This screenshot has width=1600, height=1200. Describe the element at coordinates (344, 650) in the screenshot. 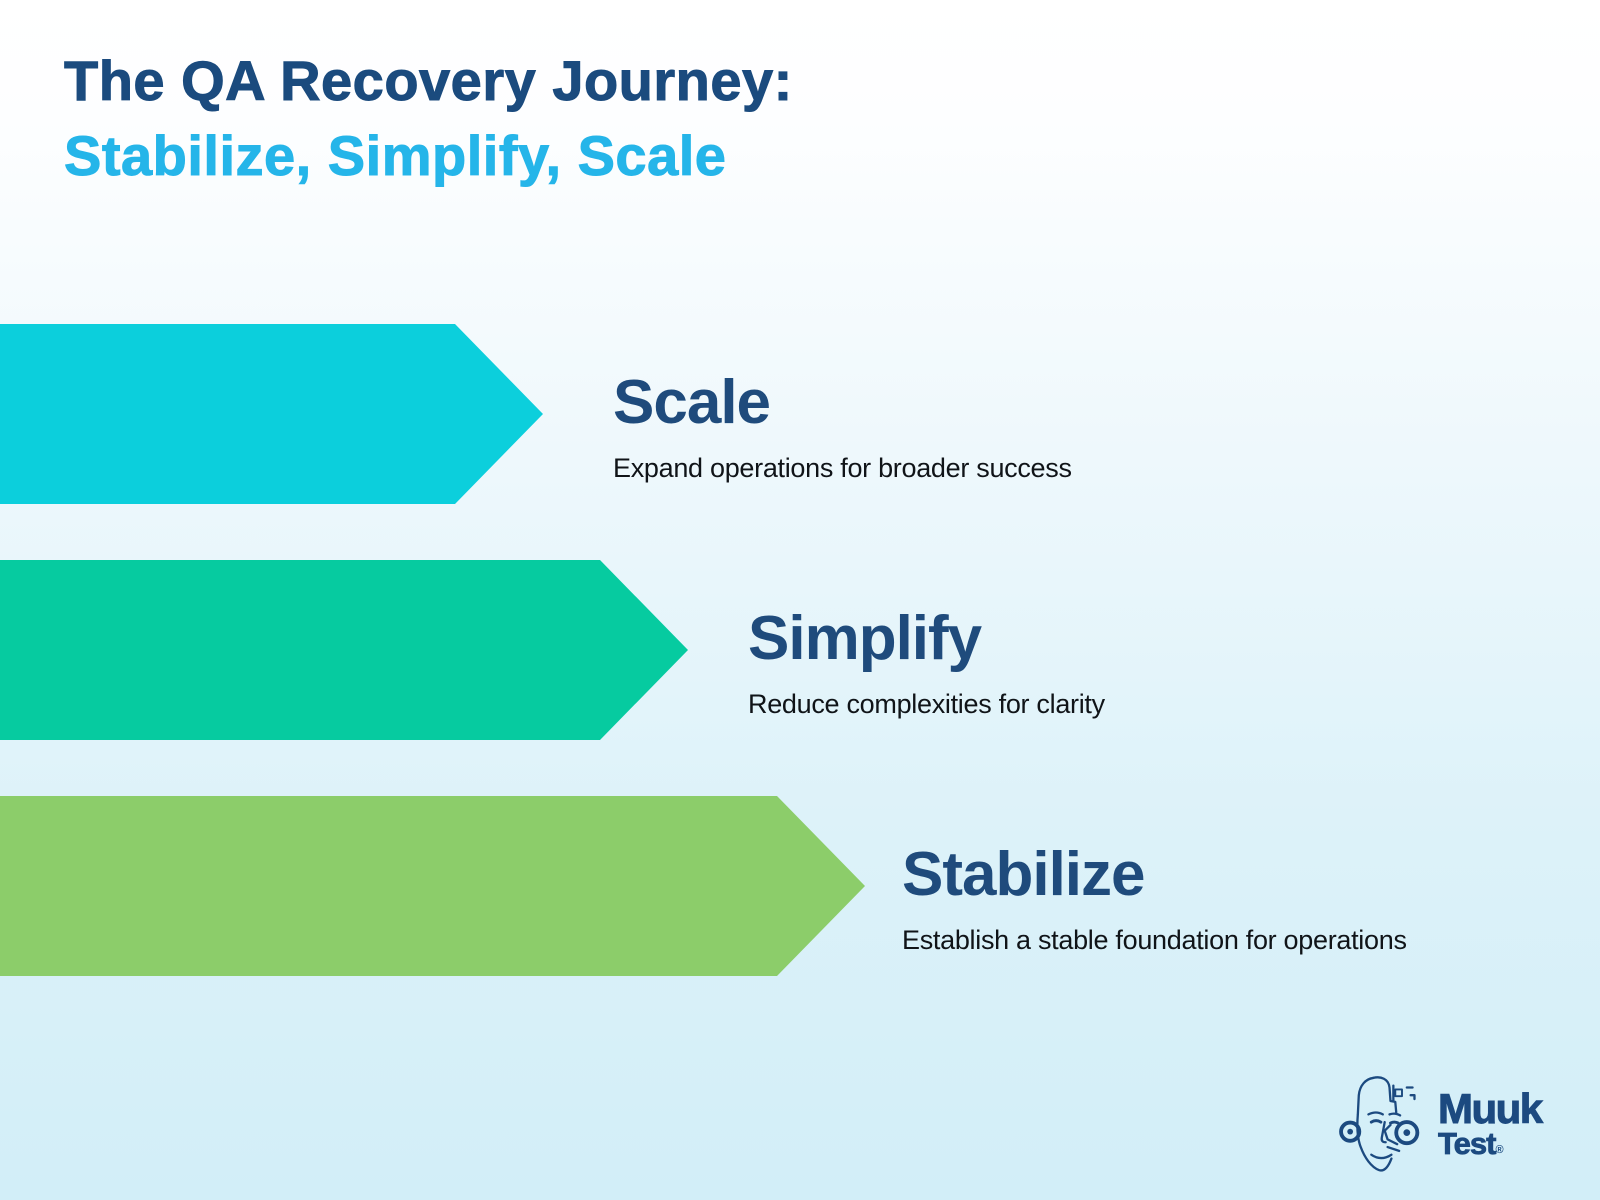

I see `simplify-arrow` at that location.